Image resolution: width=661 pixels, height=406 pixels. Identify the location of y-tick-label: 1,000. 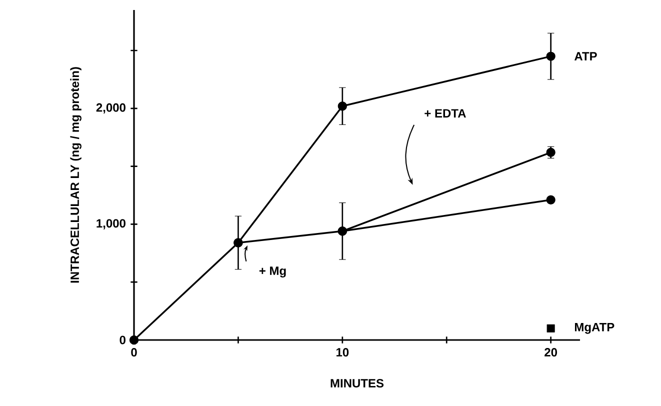
(111, 224).